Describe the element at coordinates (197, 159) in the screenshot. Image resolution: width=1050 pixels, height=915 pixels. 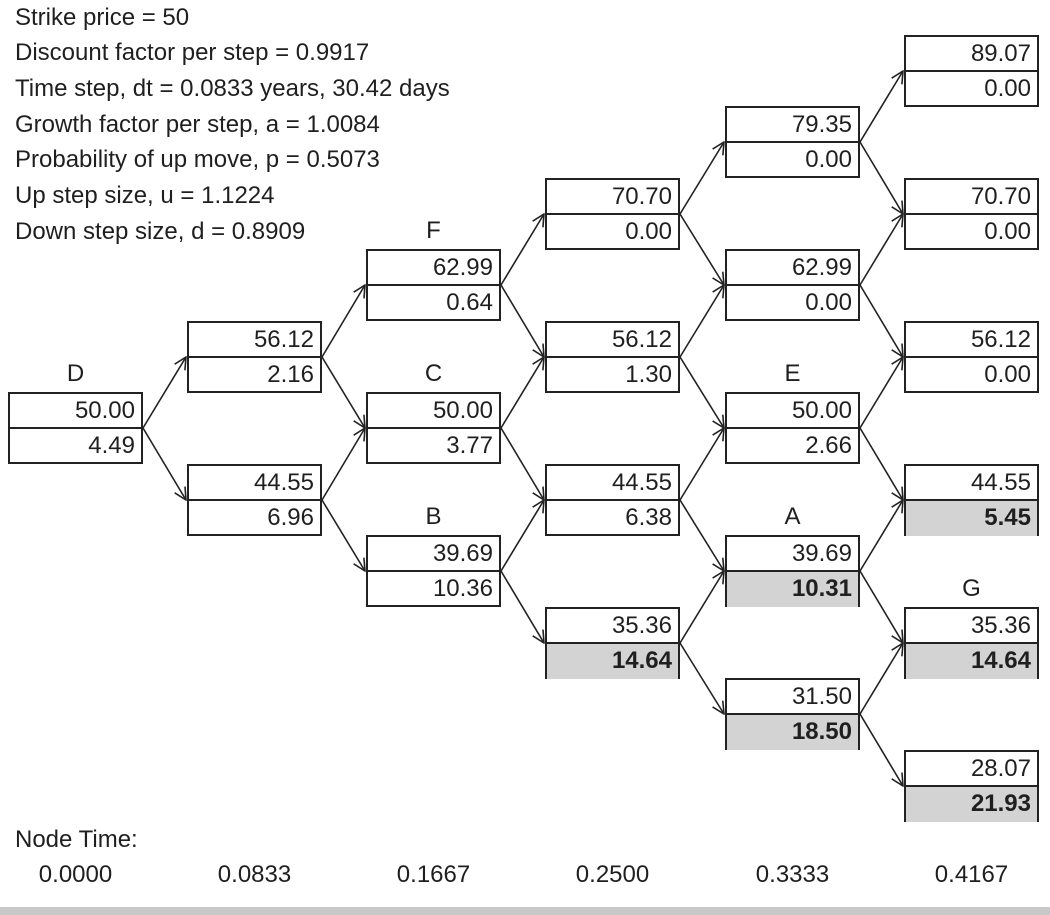
I see `param-up-probability: Probability of up move, p = 0.5073` at that location.